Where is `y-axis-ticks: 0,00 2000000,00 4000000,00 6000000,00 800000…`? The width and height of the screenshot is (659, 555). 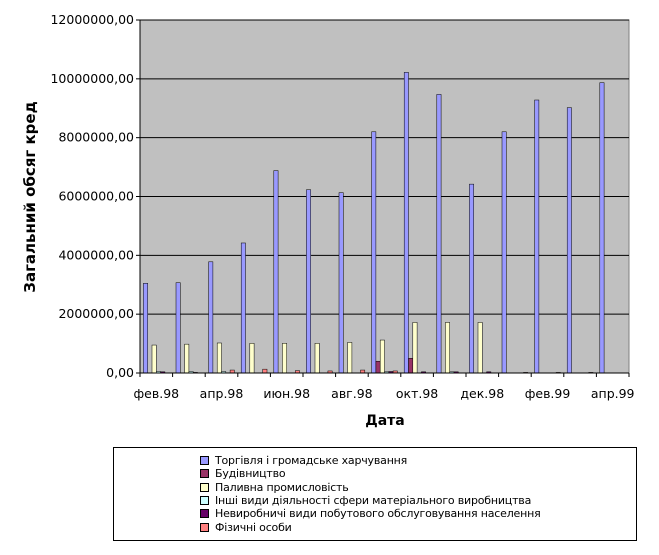
y-axis-ticks: 0,00 2000000,00 4000000,00 6000000,00 800000… is located at coordinates (95, 196).